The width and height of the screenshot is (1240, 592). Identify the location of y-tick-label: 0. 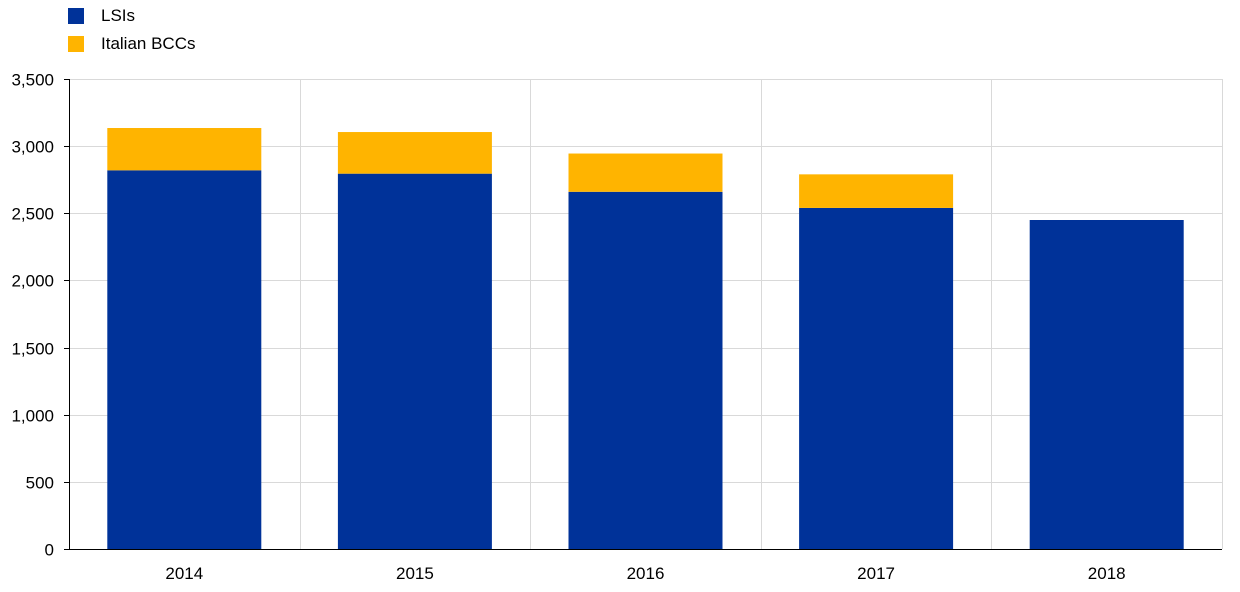
(49, 550).